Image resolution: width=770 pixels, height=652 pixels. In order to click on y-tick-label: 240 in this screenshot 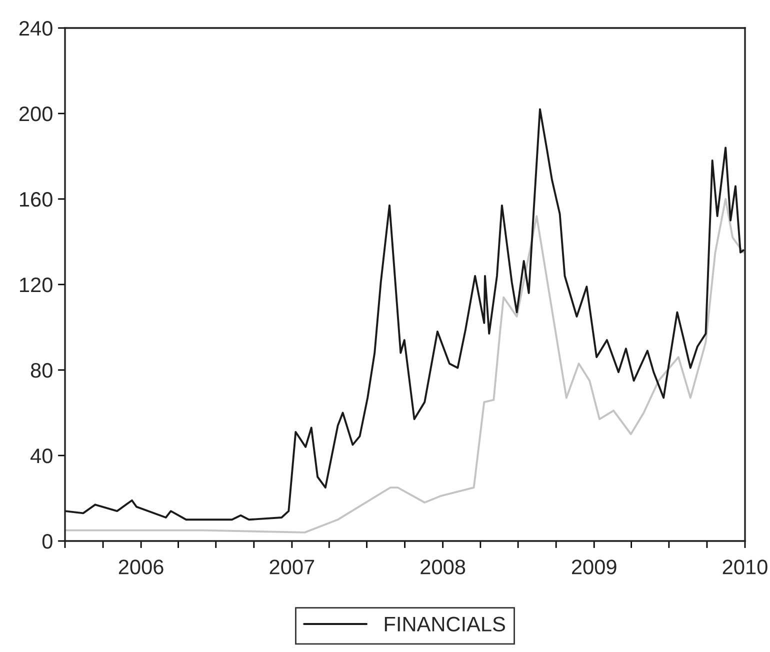, I will do `click(35, 28)`.